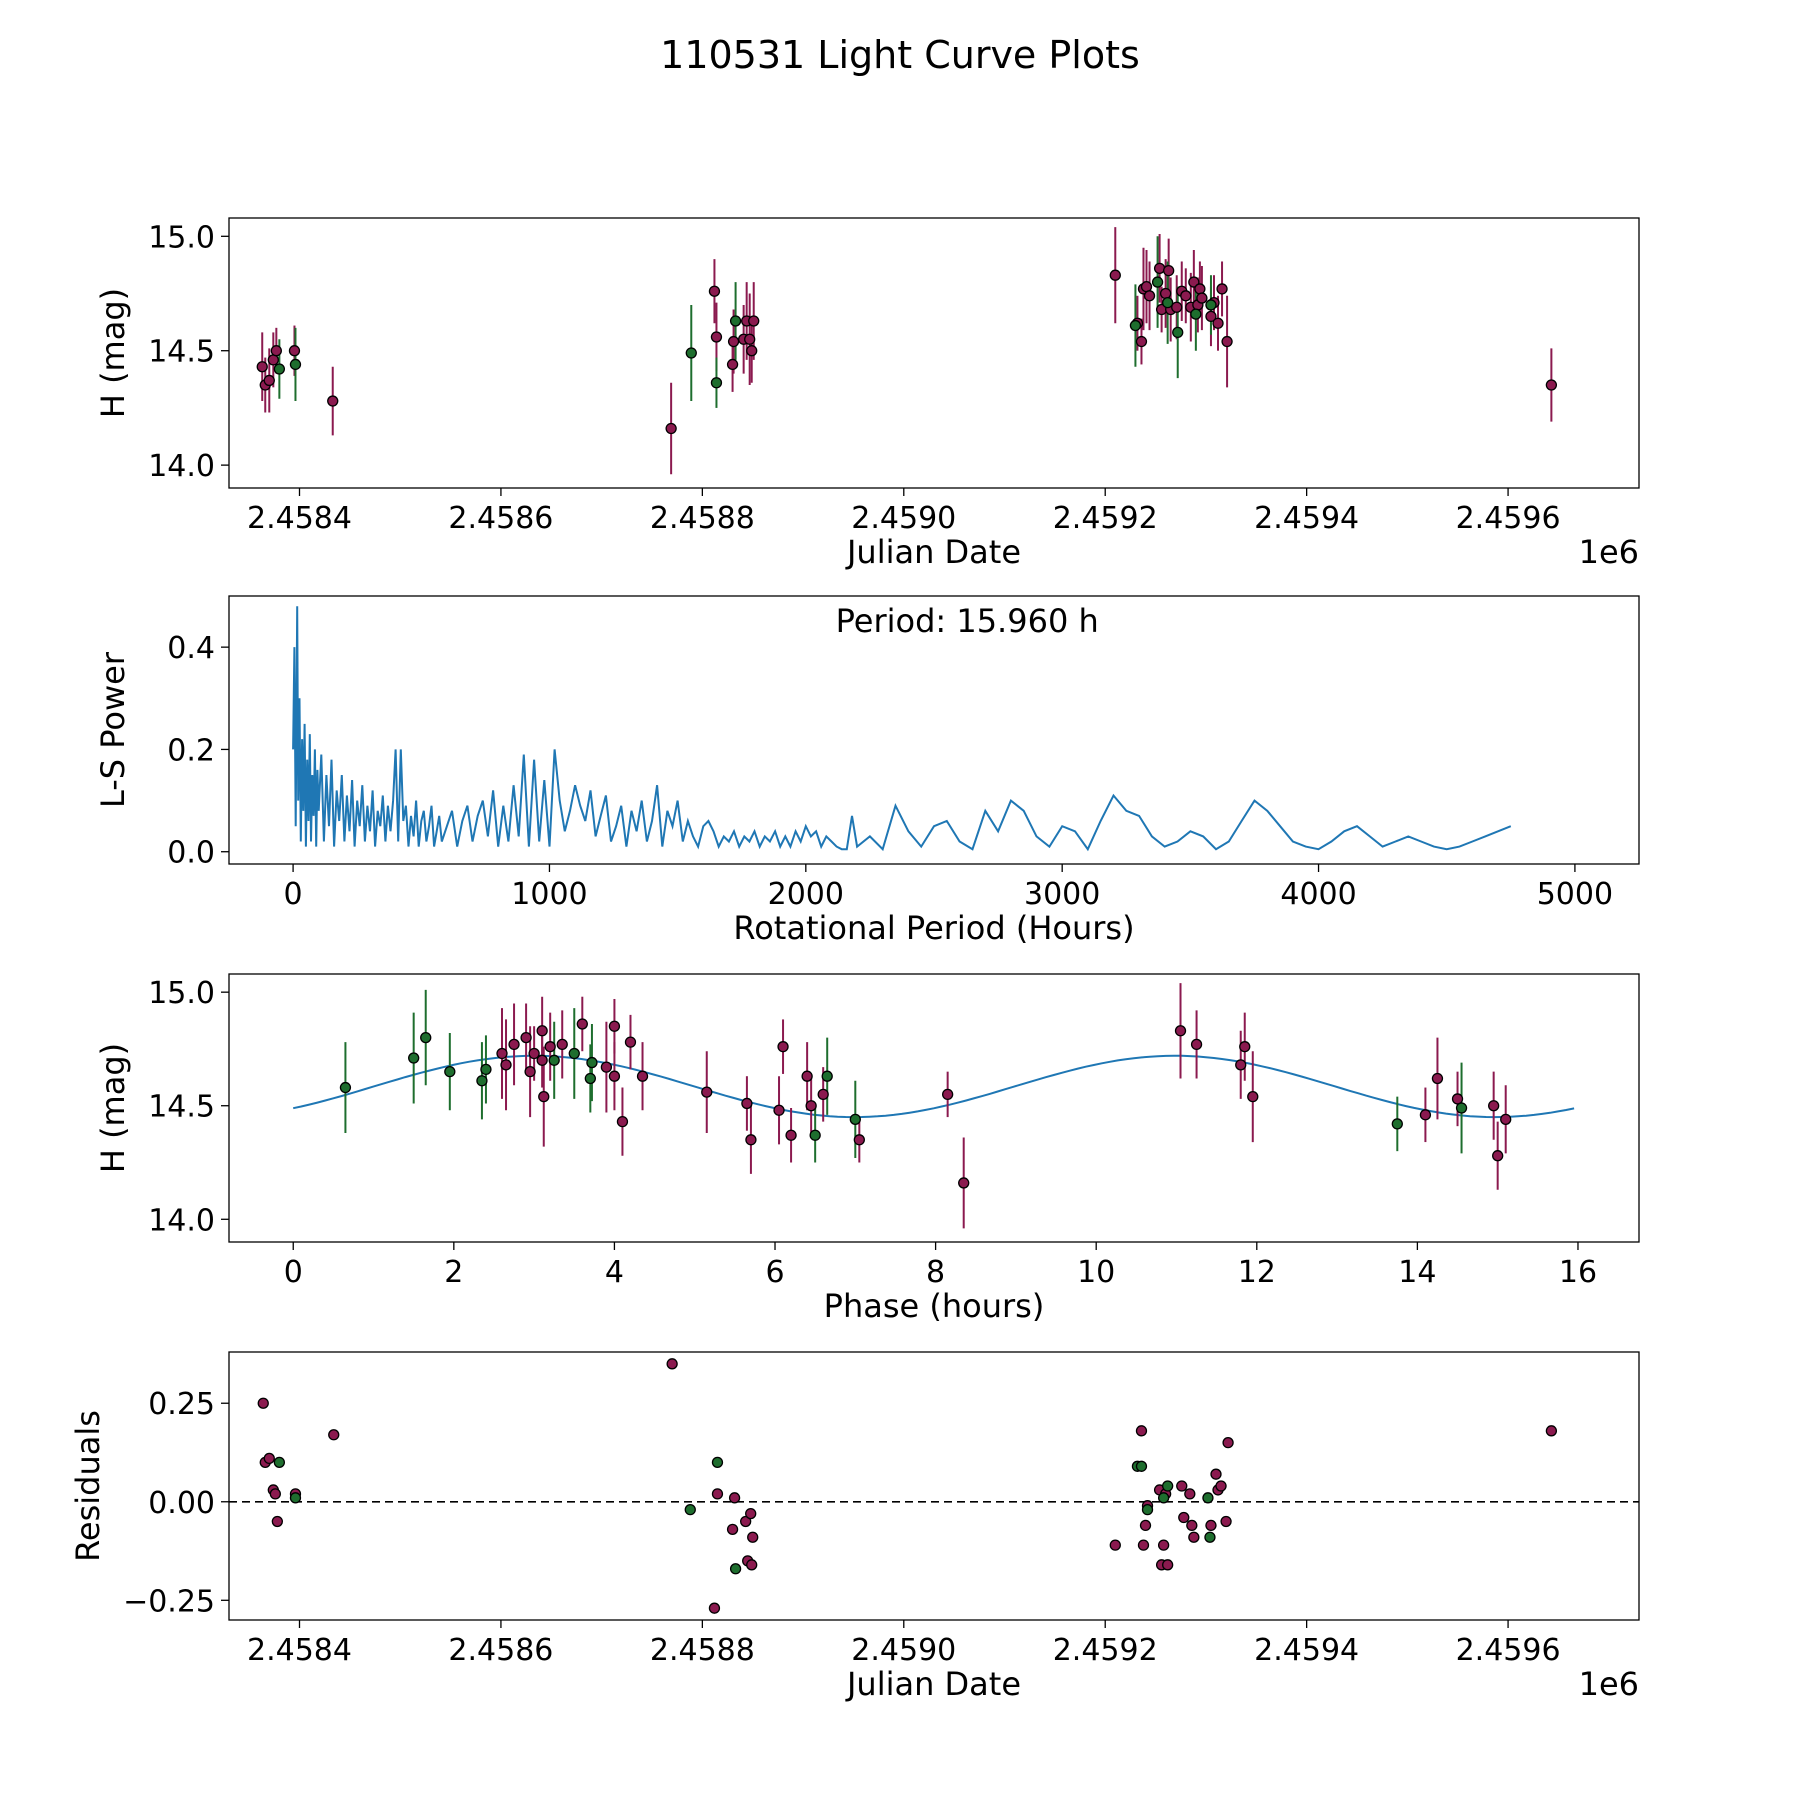 This screenshot has width=1800, height=1800. I want to click on y-tick-label: 0.00, so click(181, 1503).